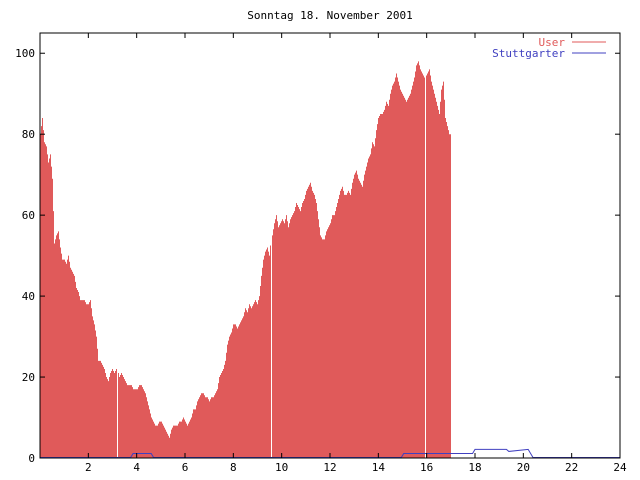 The image size is (640, 480). I want to click on x-tick-label: 10, so click(281, 467).